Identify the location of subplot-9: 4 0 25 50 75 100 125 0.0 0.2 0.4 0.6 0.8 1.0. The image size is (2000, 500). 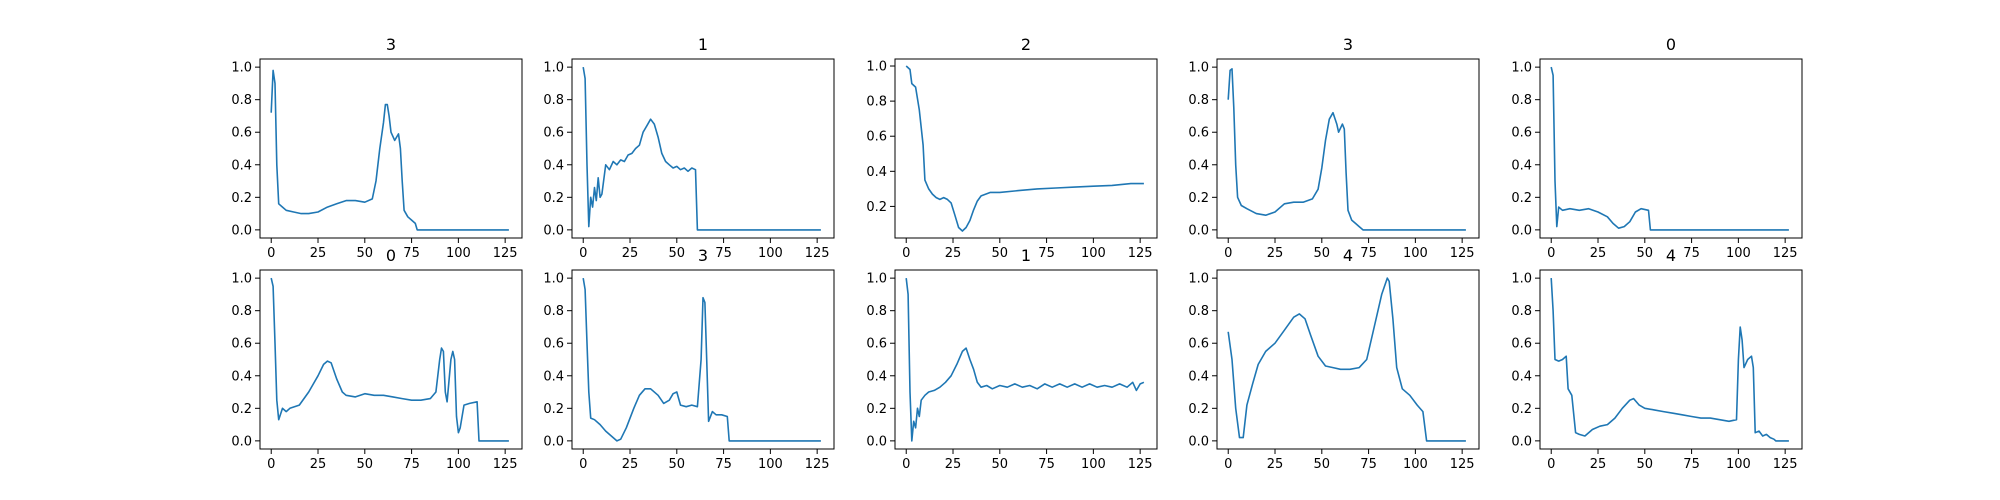
(1334, 359).